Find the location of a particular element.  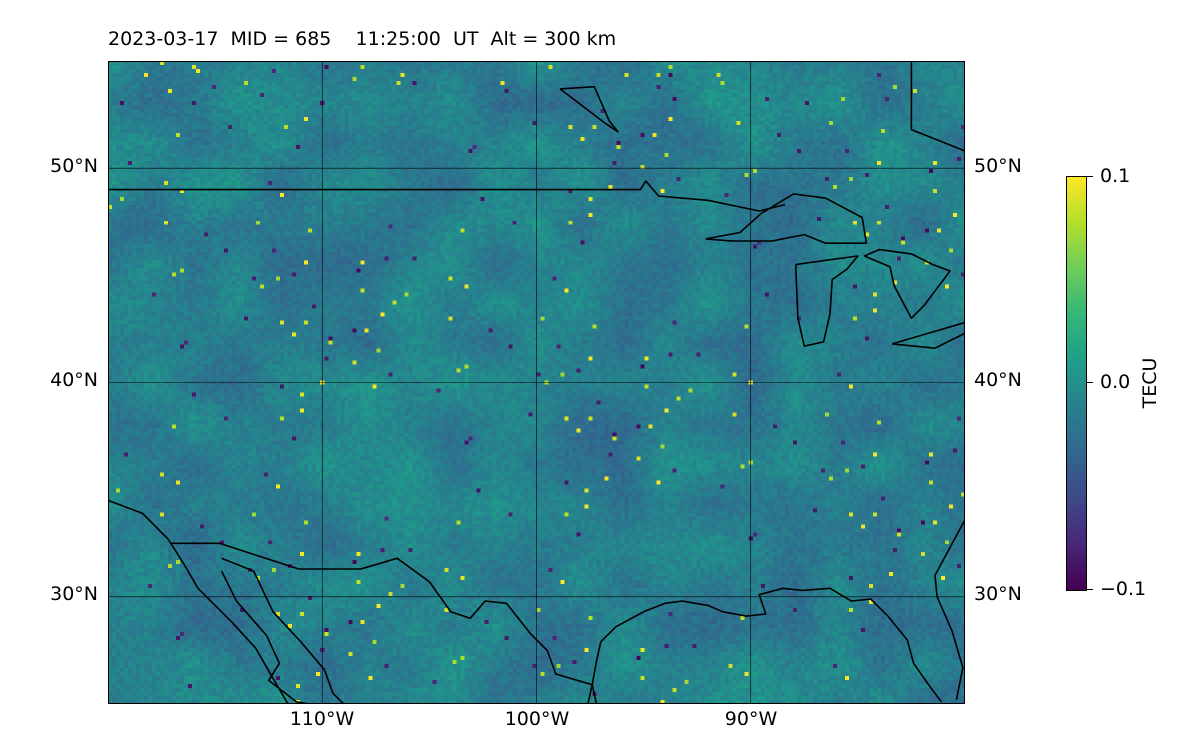

lake-huron is located at coordinates (907, 284).